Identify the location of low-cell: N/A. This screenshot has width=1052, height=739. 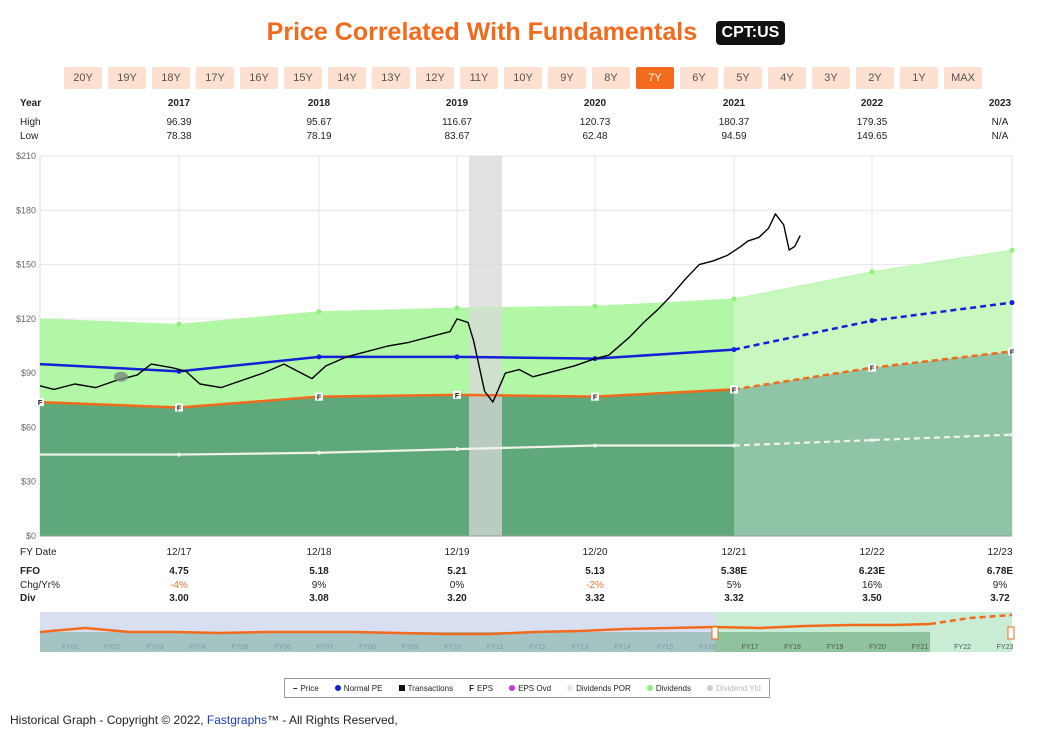
(1000, 136).